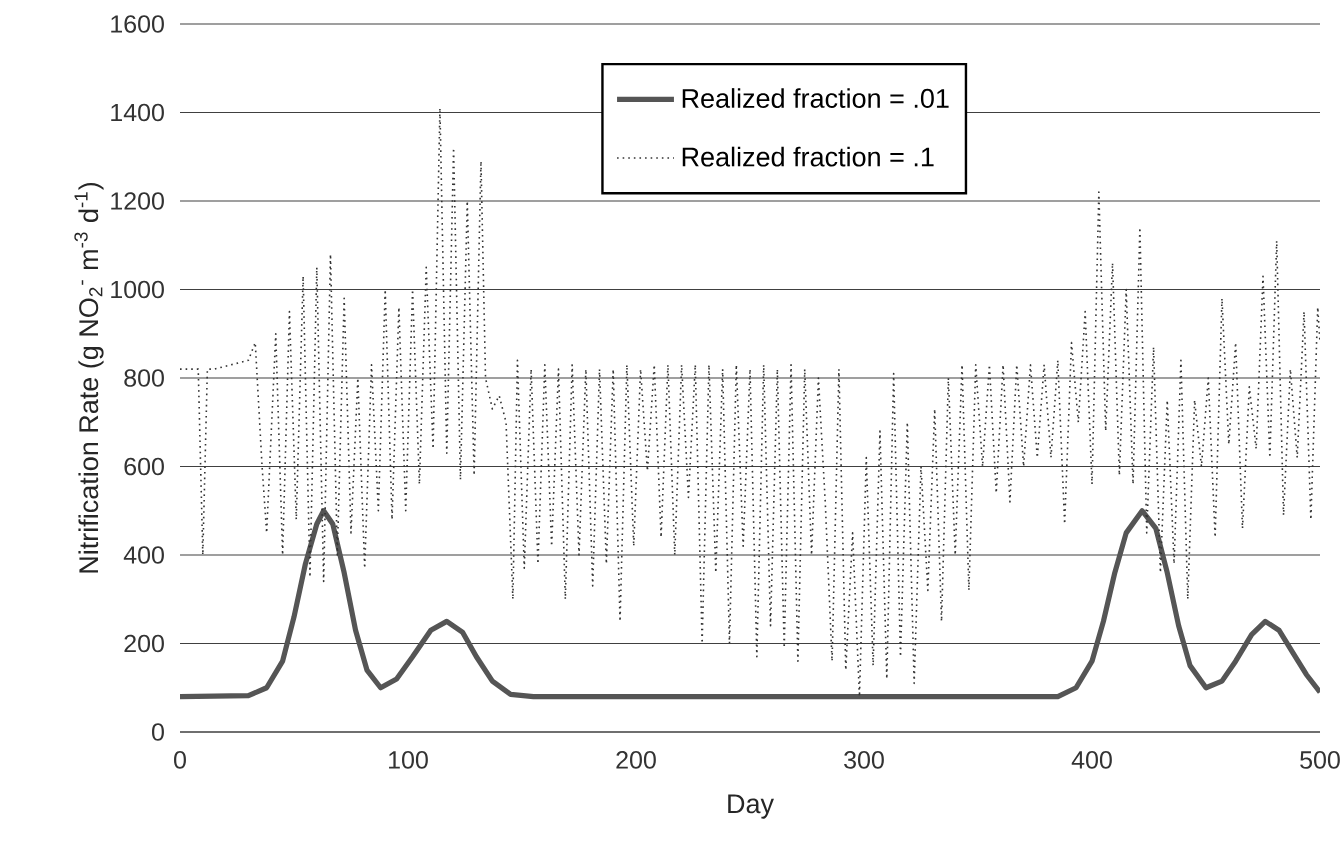  I want to click on legend-label: Realized fraction = .01, so click(815, 98).